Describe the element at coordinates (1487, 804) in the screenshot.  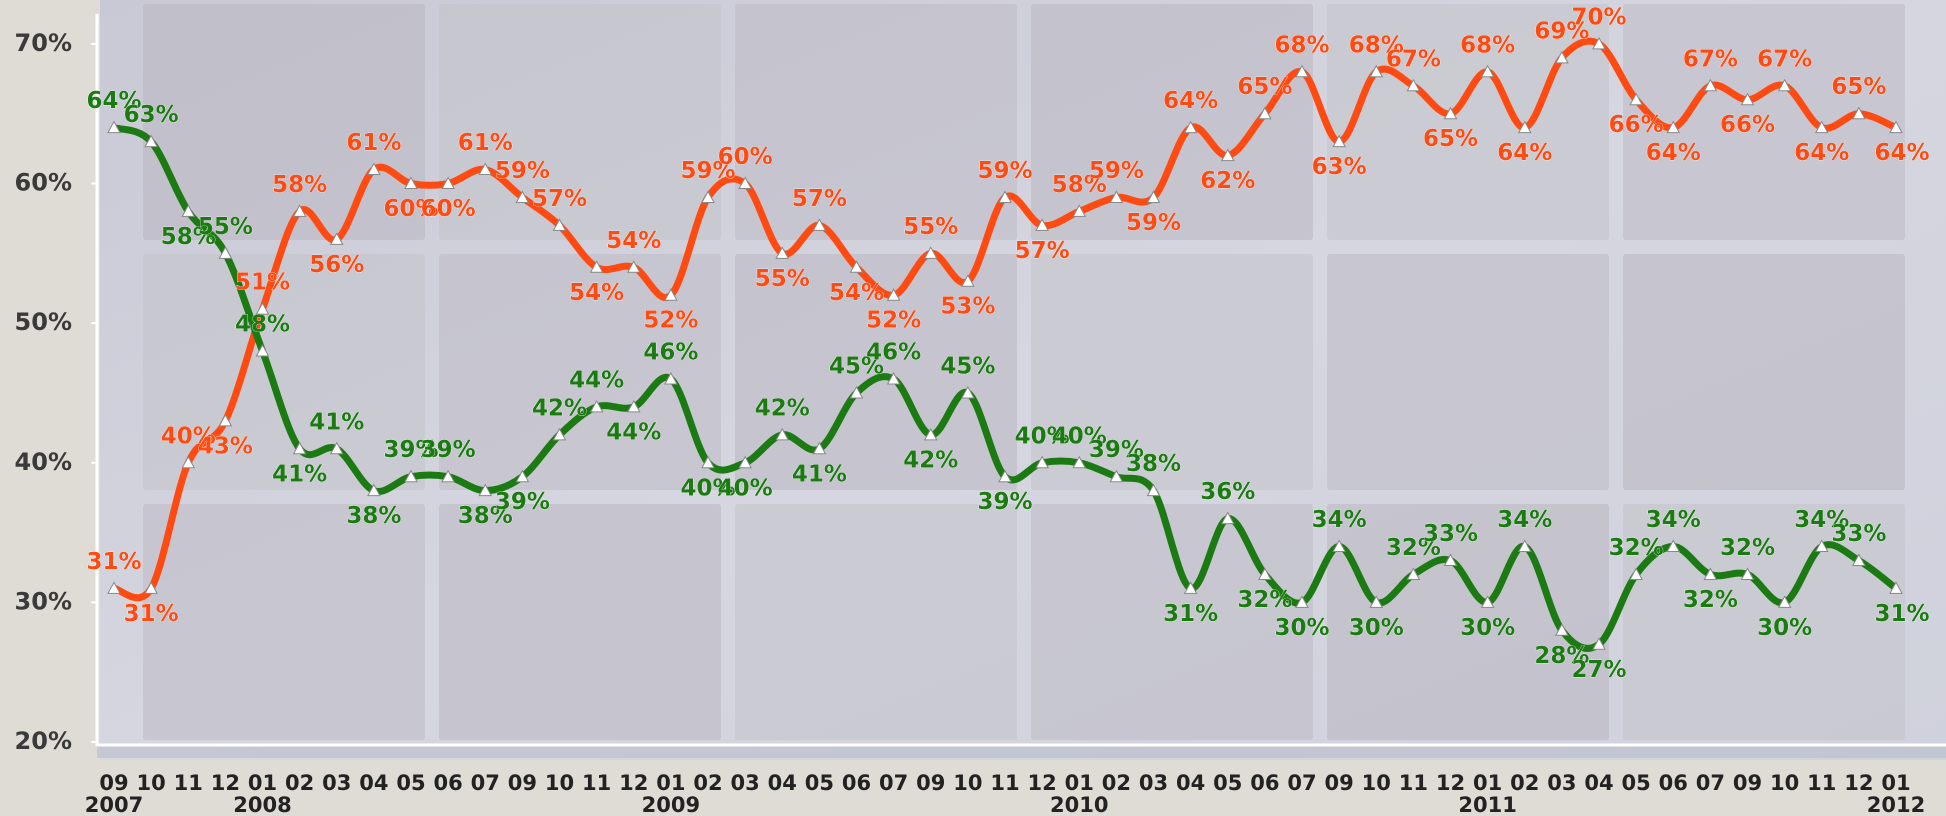
I see `x-year-label: 2011` at that location.